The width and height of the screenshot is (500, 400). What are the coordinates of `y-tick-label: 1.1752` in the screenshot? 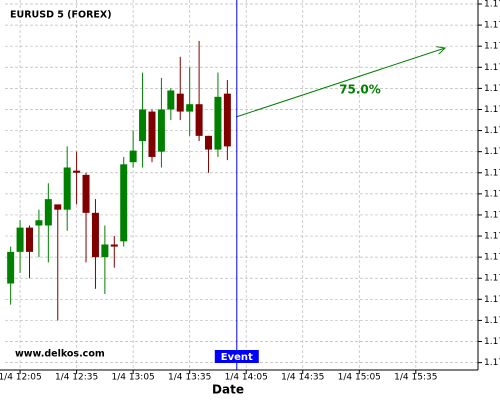 It's located at (492, 173).